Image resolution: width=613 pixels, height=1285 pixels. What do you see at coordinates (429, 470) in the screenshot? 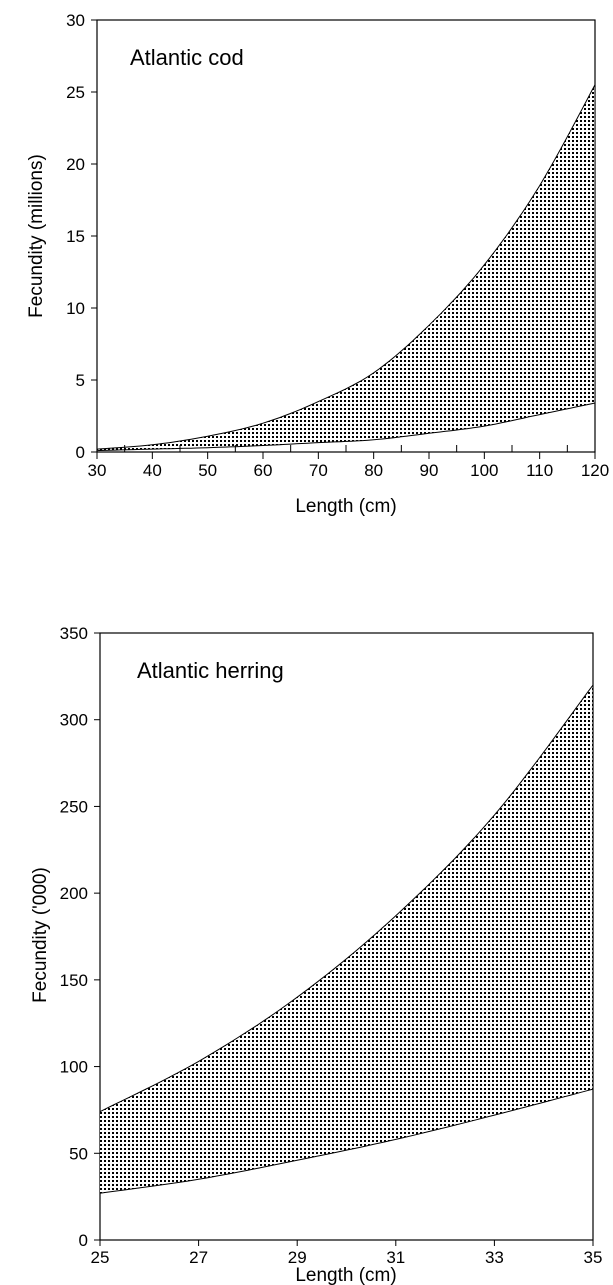
I see `x-tick-label: 90` at bounding box center [429, 470].